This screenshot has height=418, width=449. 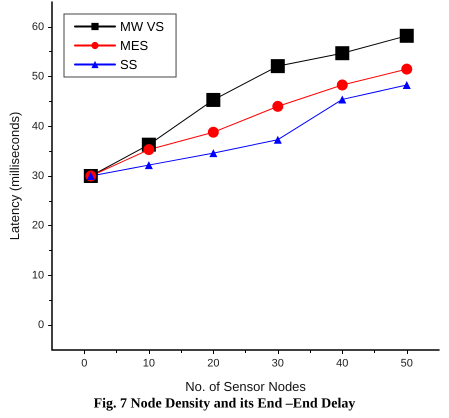 What do you see at coordinates (38, 126) in the screenshot?
I see `y-tick-label: 40` at bounding box center [38, 126].